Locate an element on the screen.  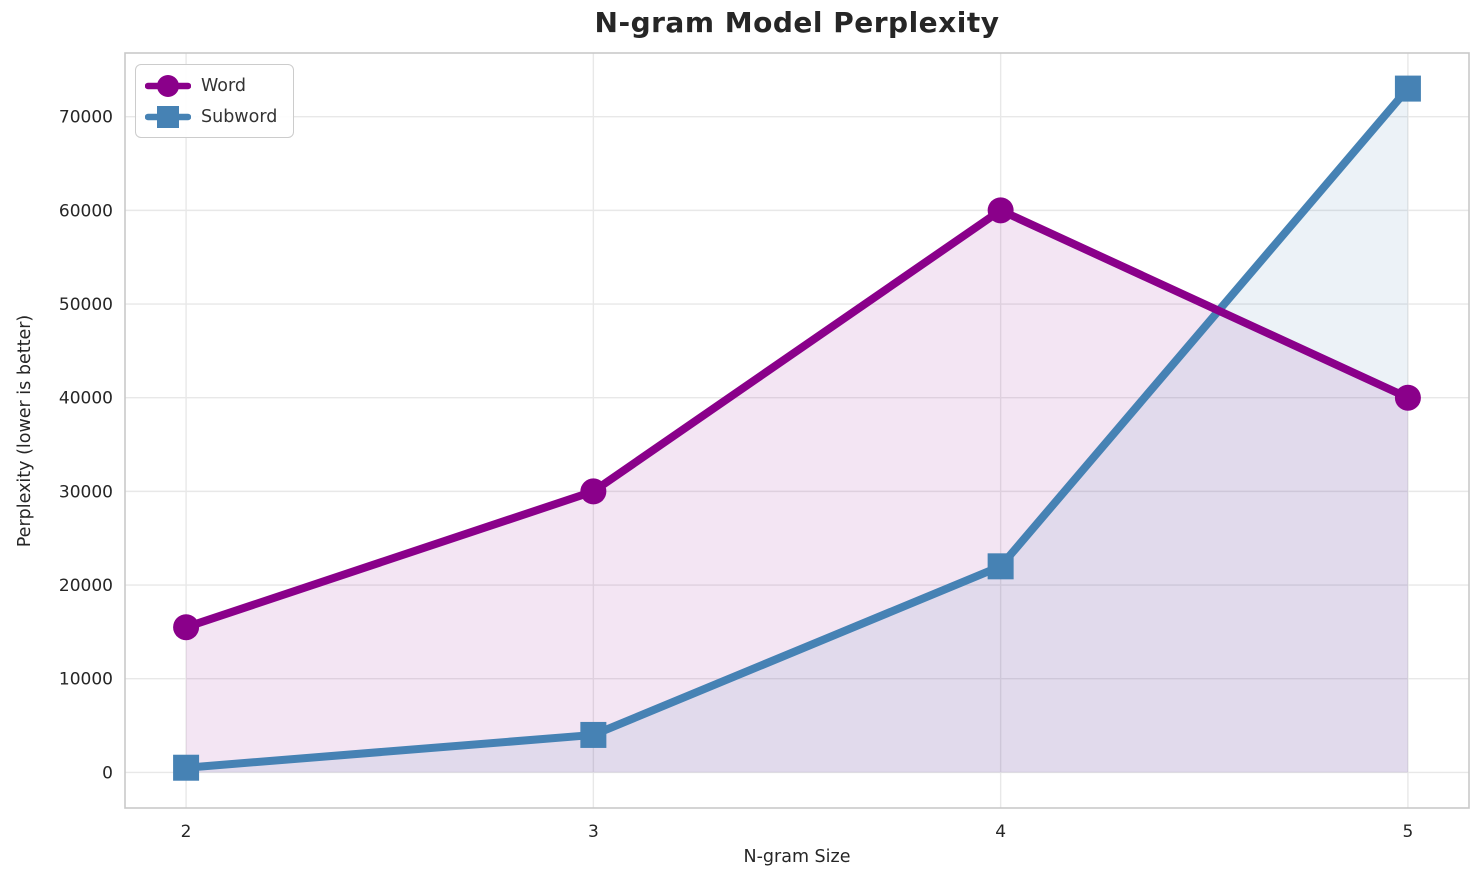
word-series-marker-icon is located at coordinates (168, 85).